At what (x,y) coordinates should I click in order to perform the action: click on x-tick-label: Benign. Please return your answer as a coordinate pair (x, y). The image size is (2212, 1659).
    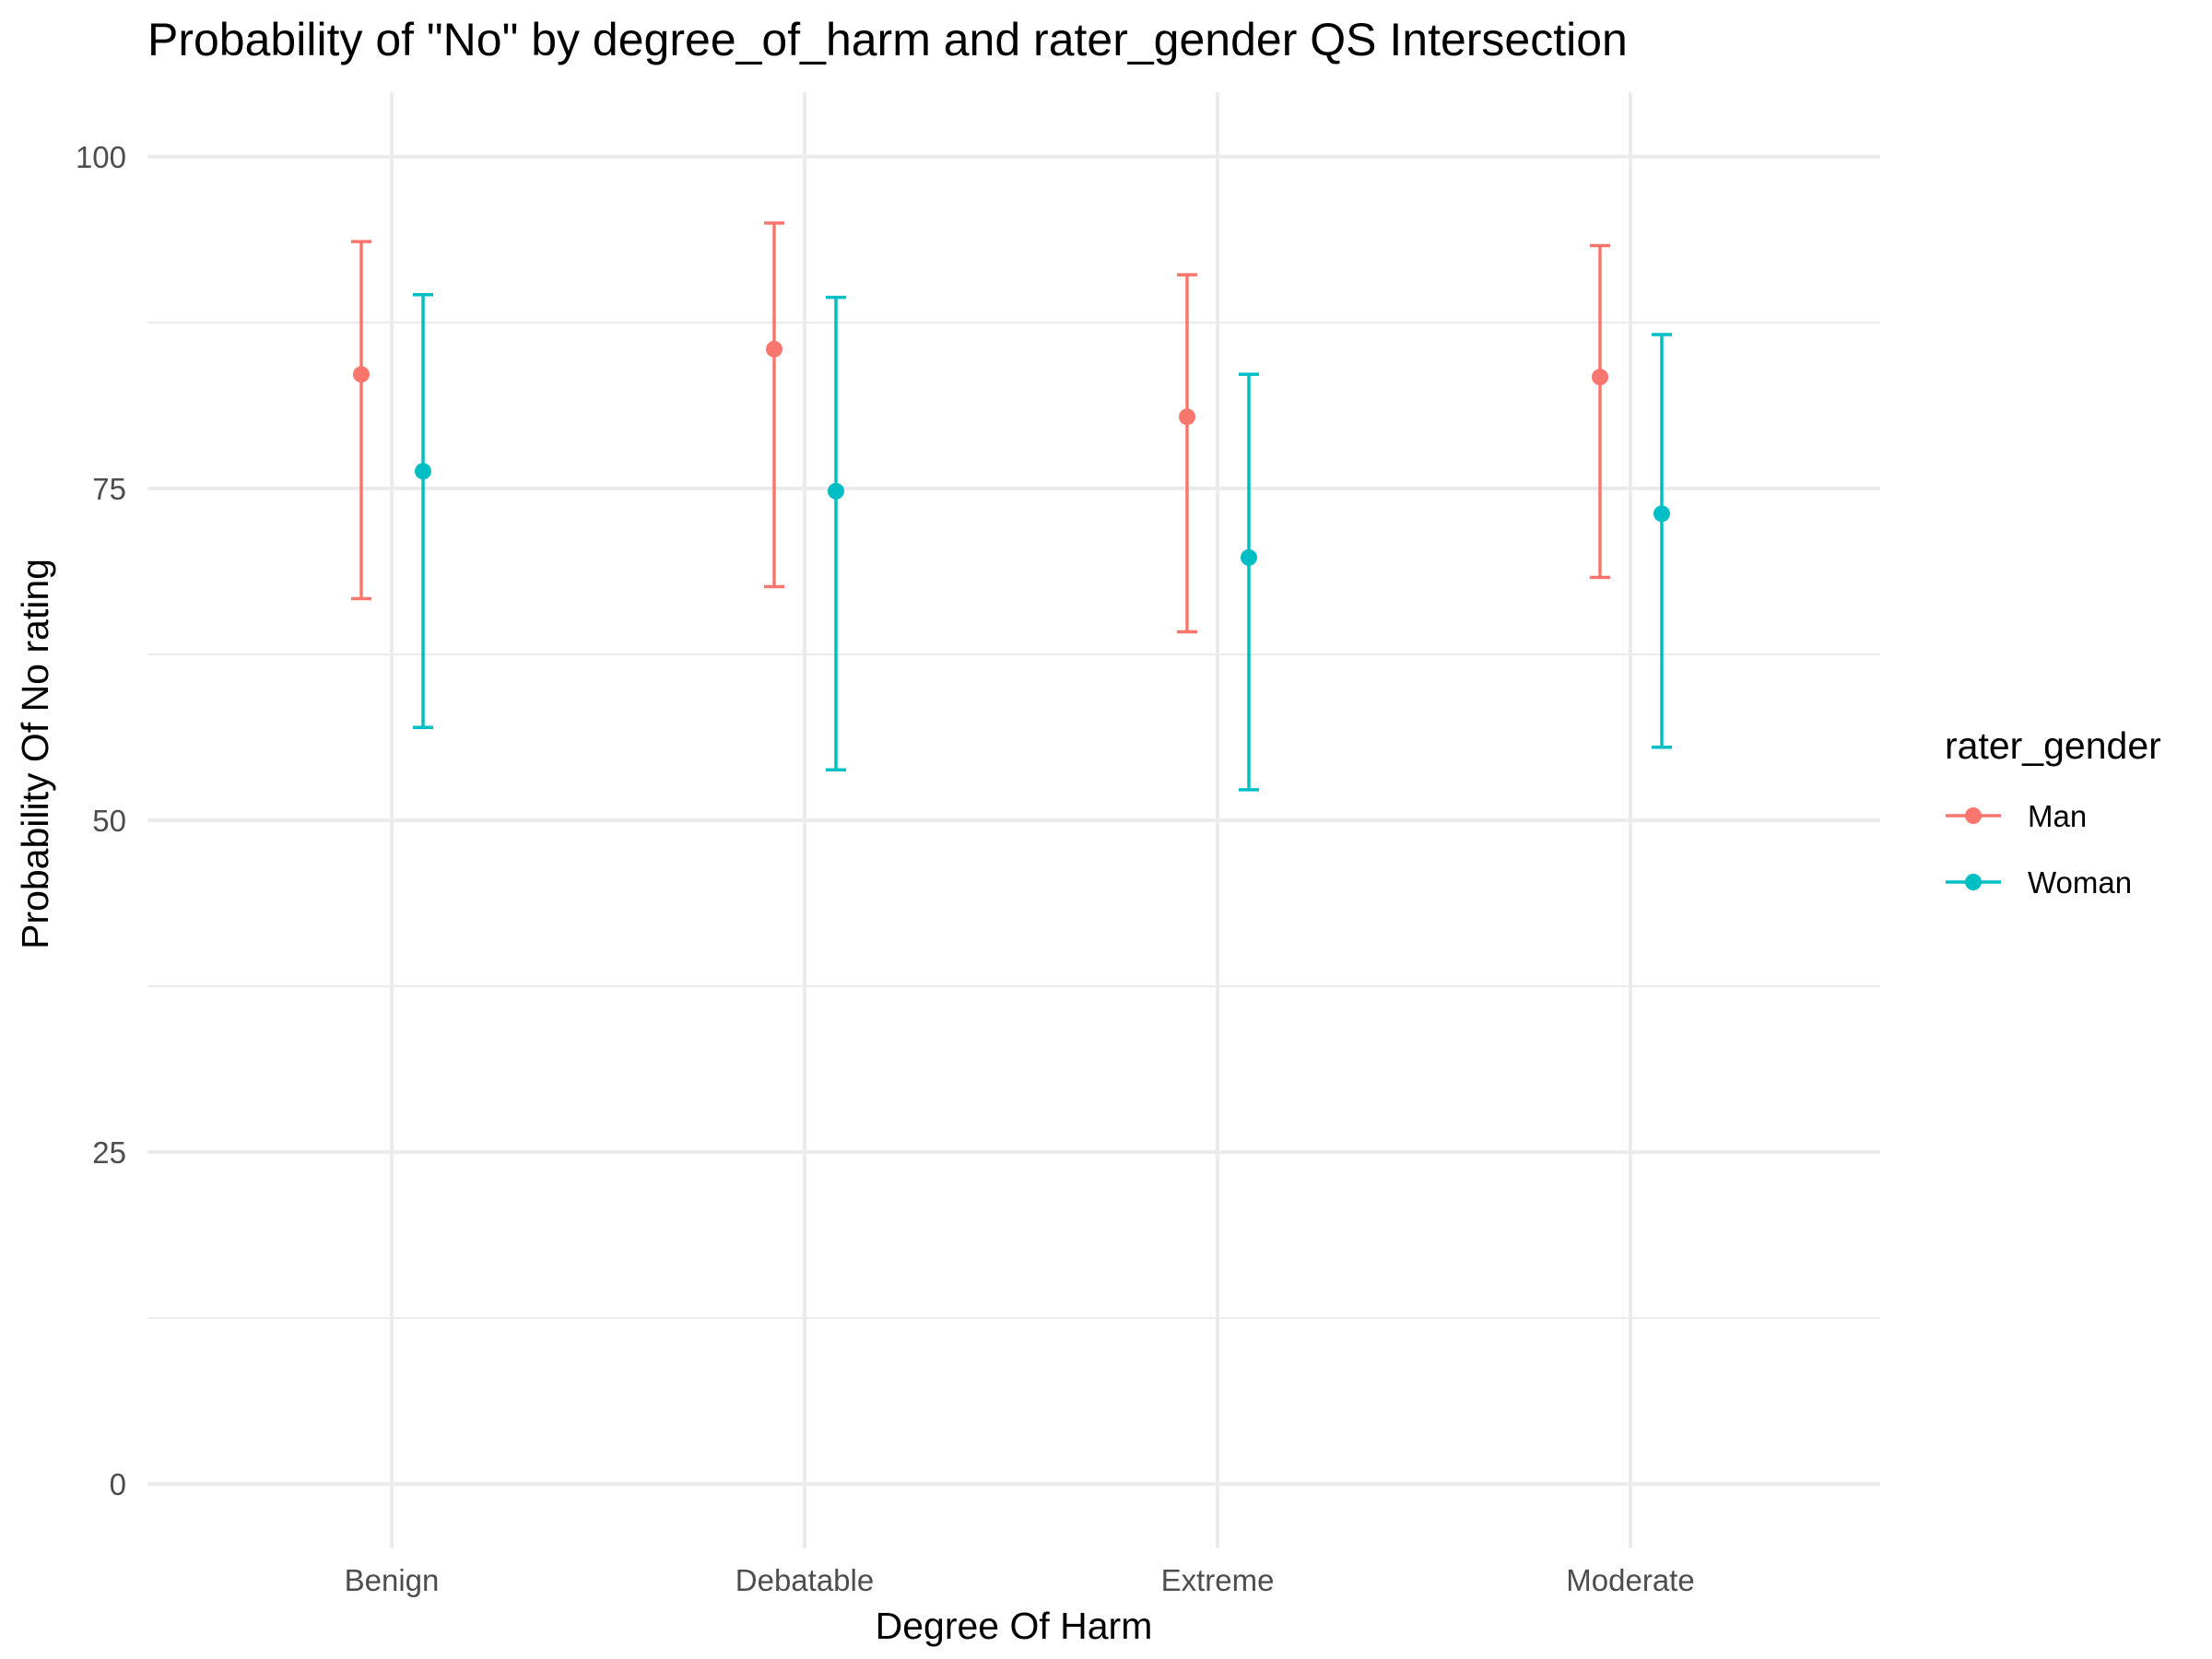
    Looking at the image, I should click on (392, 1580).